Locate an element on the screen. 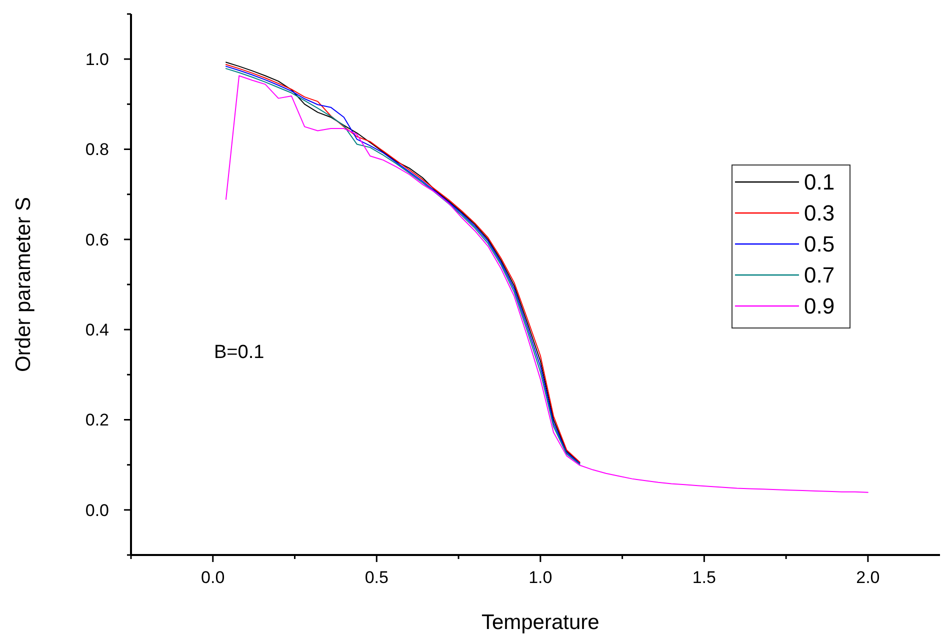 The width and height of the screenshot is (949, 639). x-axis-title: Temperature is located at coordinates (540, 622).